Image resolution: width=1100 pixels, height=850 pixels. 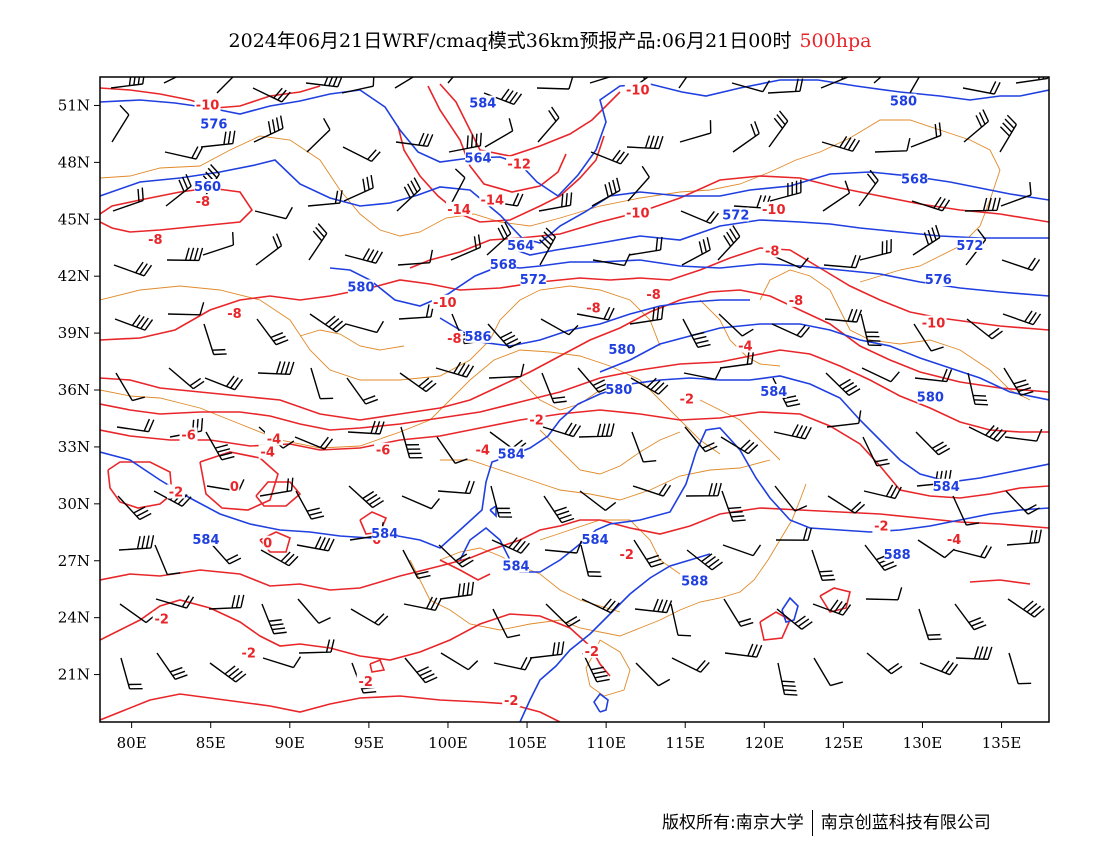 What do you see at coordinates (448, 743) in the screenshot?
I see `lon-tick-label: 100E` at bounding box center [448, 743].